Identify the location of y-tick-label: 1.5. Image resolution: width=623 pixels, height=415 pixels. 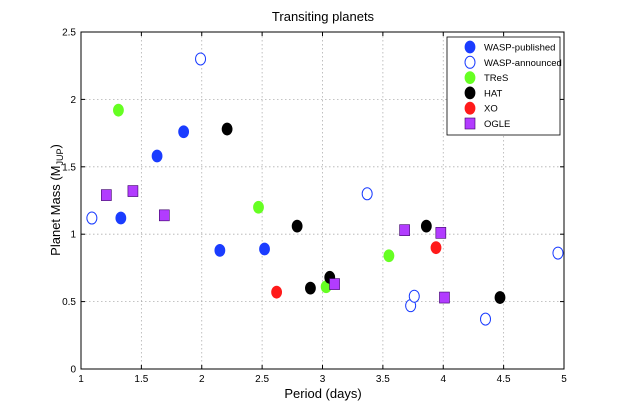
(69, 167).